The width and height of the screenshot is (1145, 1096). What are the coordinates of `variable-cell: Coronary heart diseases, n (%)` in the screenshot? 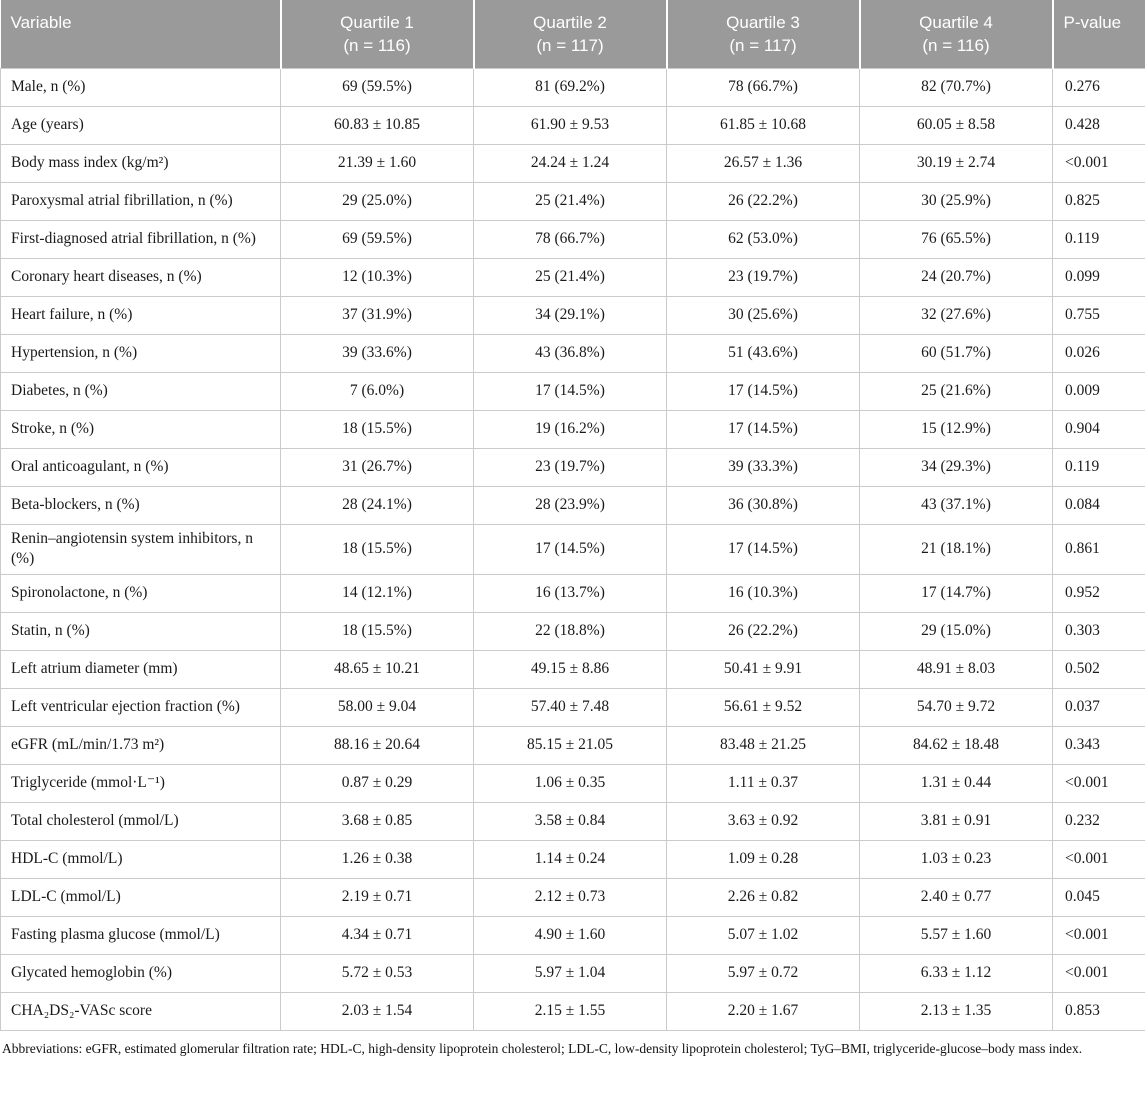 It's located at (140, 277).